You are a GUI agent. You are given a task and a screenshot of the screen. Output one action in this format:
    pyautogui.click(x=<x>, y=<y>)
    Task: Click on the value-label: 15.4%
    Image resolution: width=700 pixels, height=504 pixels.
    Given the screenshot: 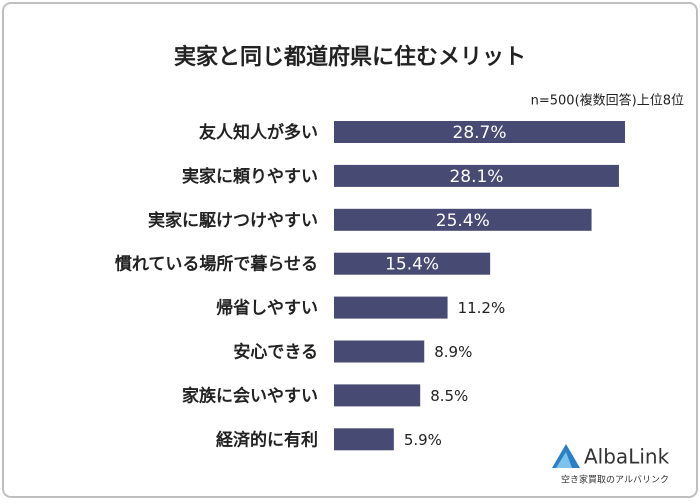 What is the action you would take?
    pyautogui.click(x=412, y=265)
    